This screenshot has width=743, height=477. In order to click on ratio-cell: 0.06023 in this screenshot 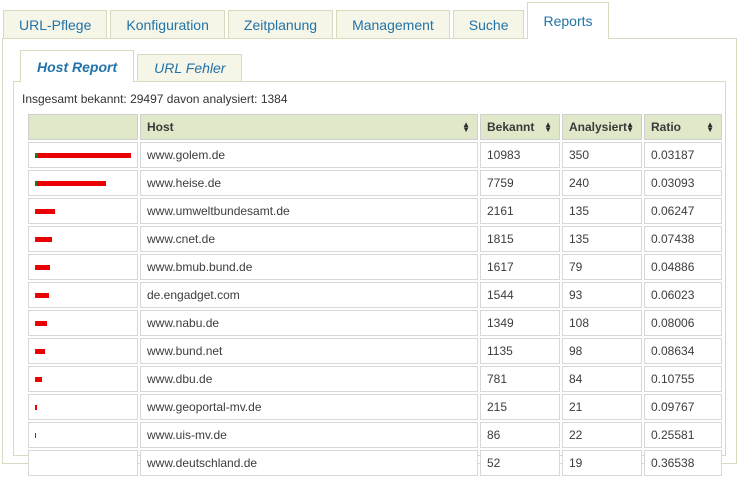, I will do `click(683, 295)`.